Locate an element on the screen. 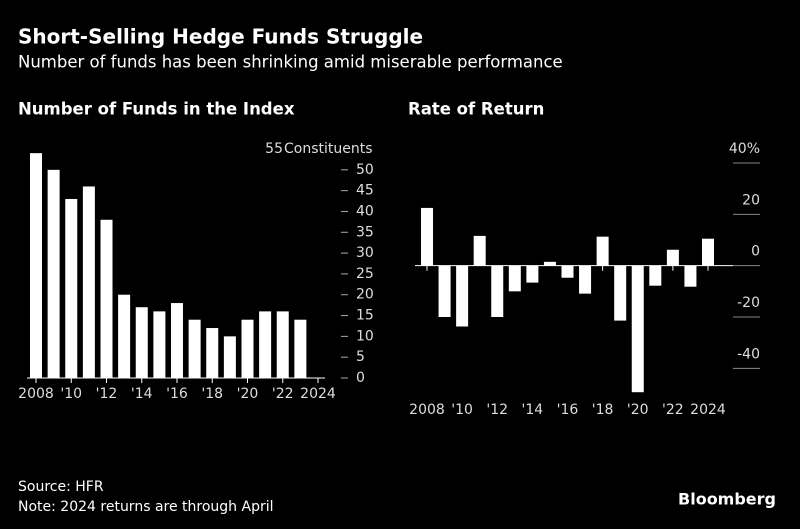  brand: Bloomberg is located at coordinates (727, 499).